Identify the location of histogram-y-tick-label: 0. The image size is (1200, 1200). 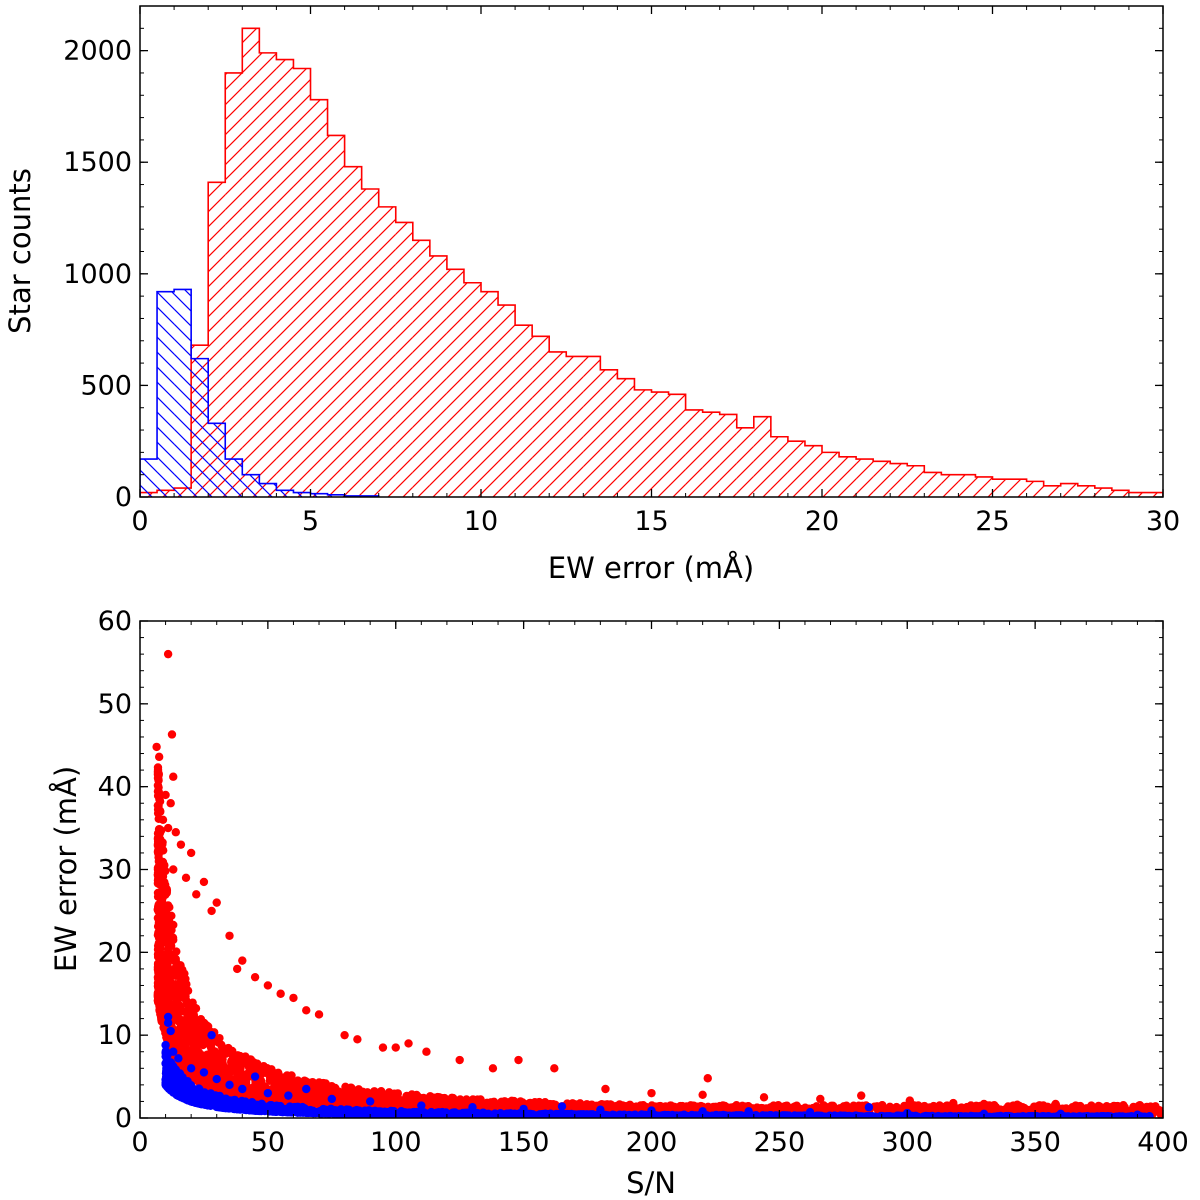
(123, 497).